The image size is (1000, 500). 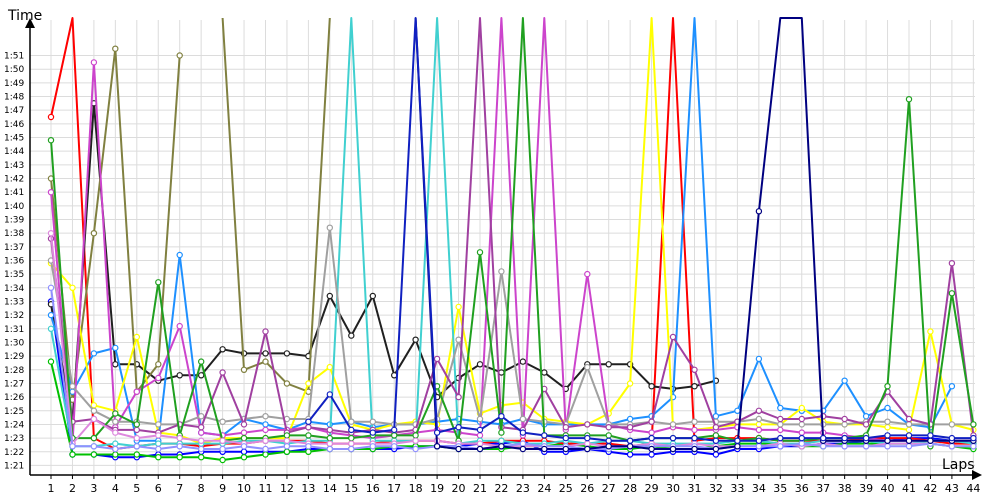 I want to click on x-tick-label: 35, so click(x=780, y=488).